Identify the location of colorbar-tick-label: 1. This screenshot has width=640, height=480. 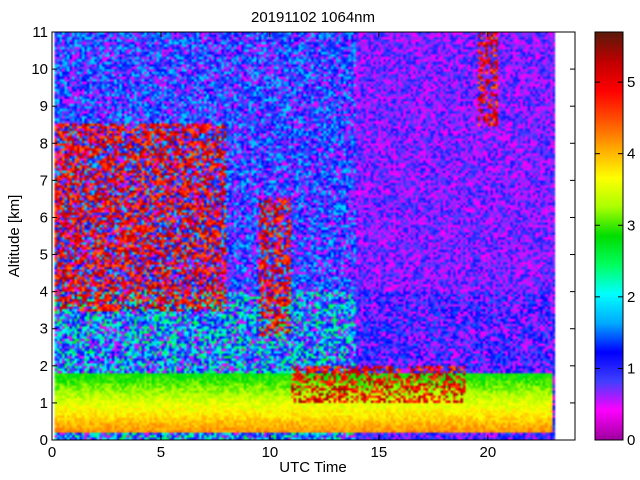
(631, 368).